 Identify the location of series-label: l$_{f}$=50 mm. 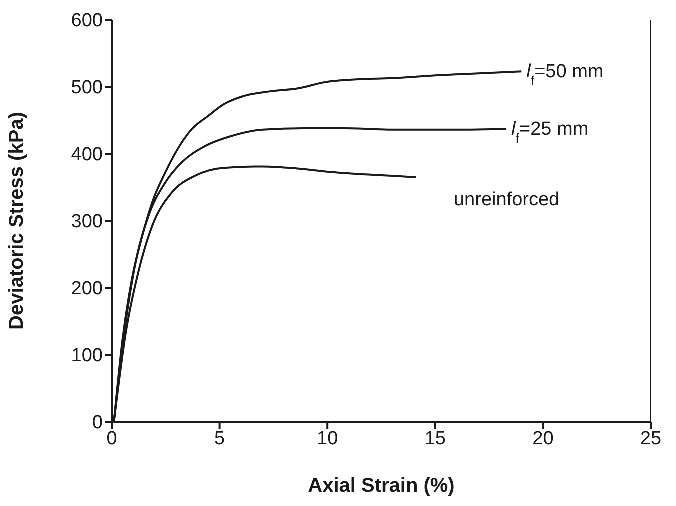
(565, 75).